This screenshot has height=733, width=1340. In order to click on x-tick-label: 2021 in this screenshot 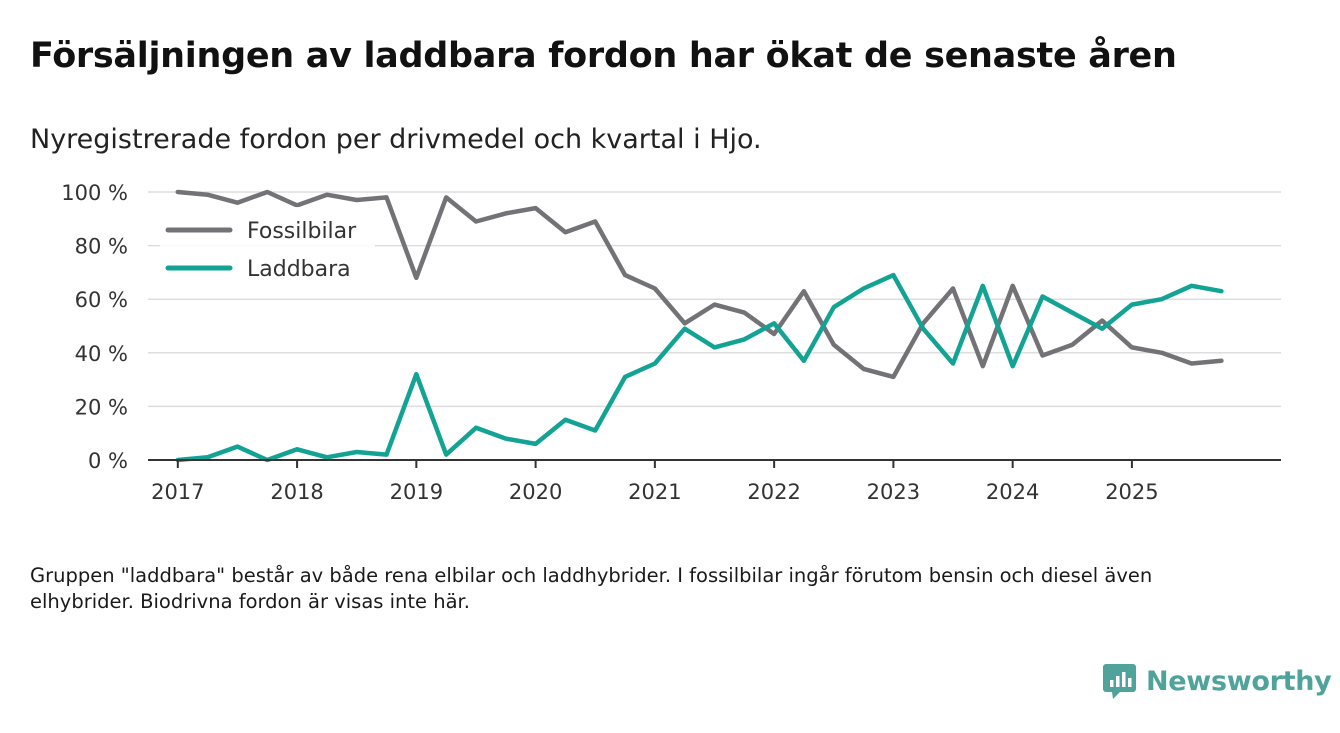, I will do `click(654, 492)`.